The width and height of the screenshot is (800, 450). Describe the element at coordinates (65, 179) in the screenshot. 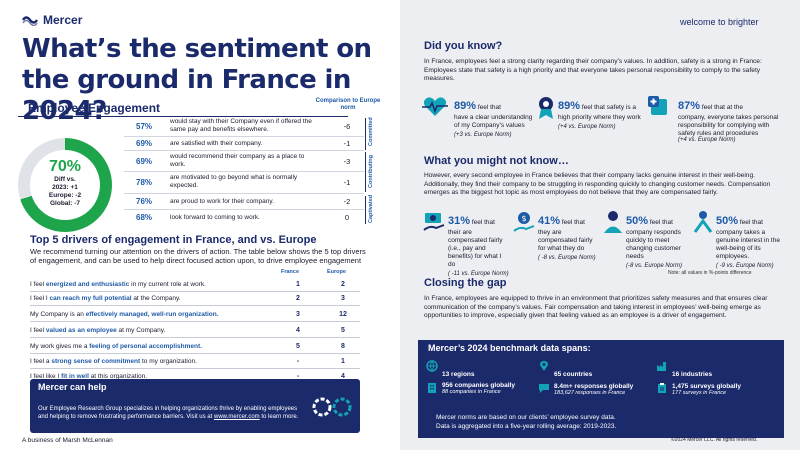

I see `diff-label: Diff vs.` at that location.